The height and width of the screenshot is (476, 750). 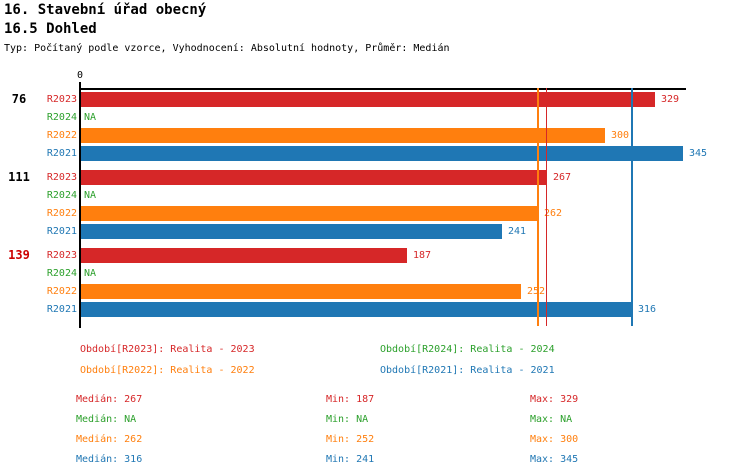 I want to click on stat-median-r2022: Medián: 262, so click(x=109, y=439).